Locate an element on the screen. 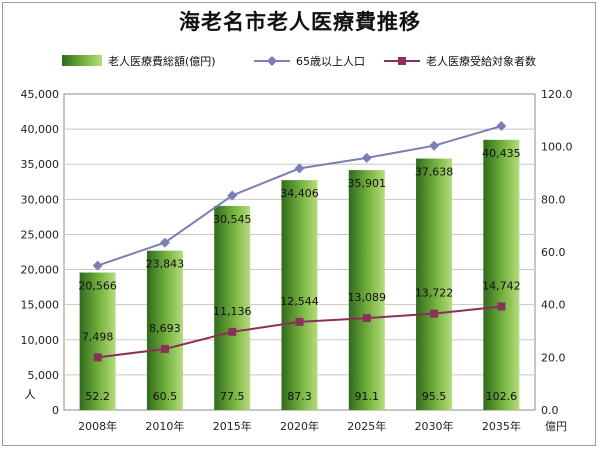 The width and height of the screenshot is (600, 450). y-left-tick-label: 5,000 is located at coordinates (44, 375).